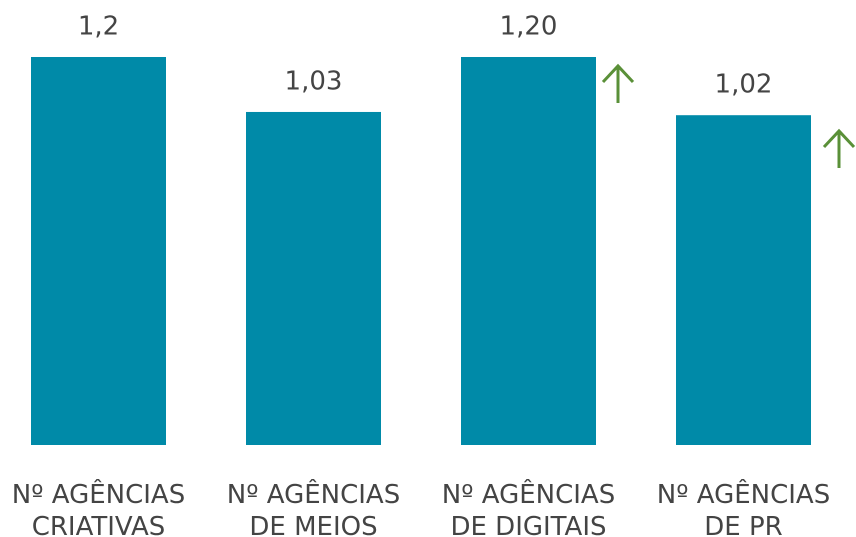 This screenshot has height=537, width=856. Describe the element at coordinates (743, 507) in the screenshot. I see `x-tick-label: Nº AGÊNCIAS DE PR` at that location.